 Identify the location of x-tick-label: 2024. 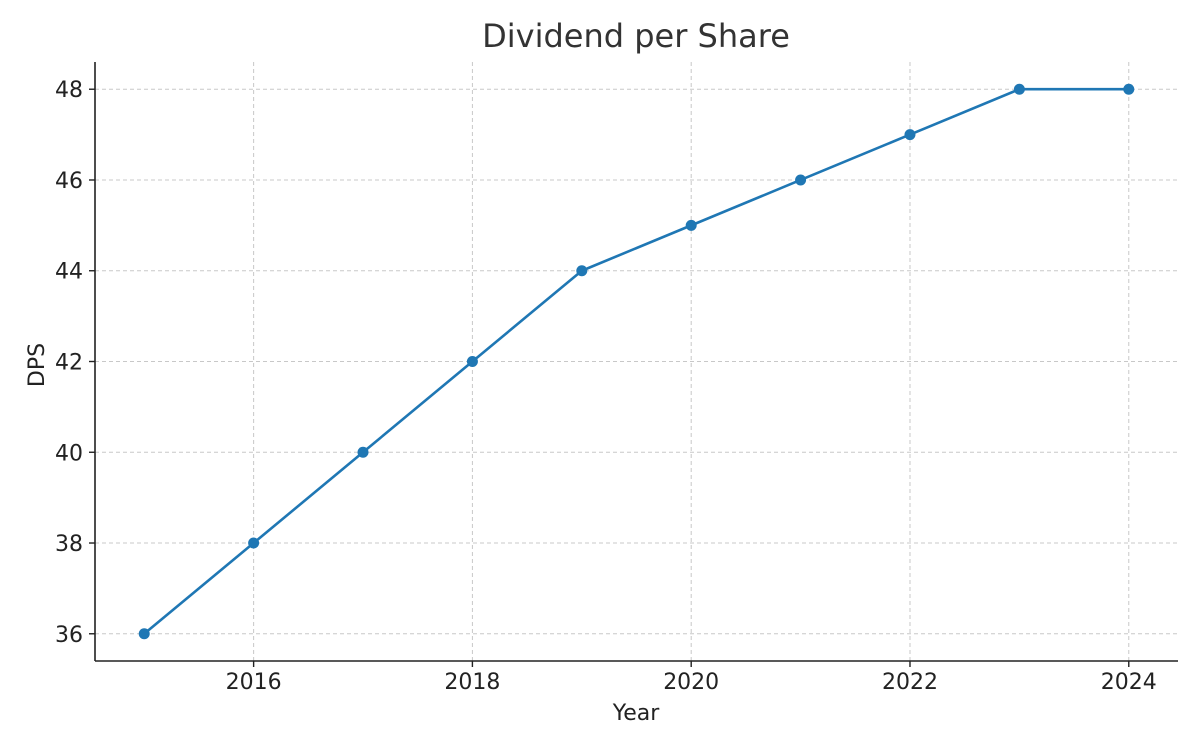
(1129, 682).